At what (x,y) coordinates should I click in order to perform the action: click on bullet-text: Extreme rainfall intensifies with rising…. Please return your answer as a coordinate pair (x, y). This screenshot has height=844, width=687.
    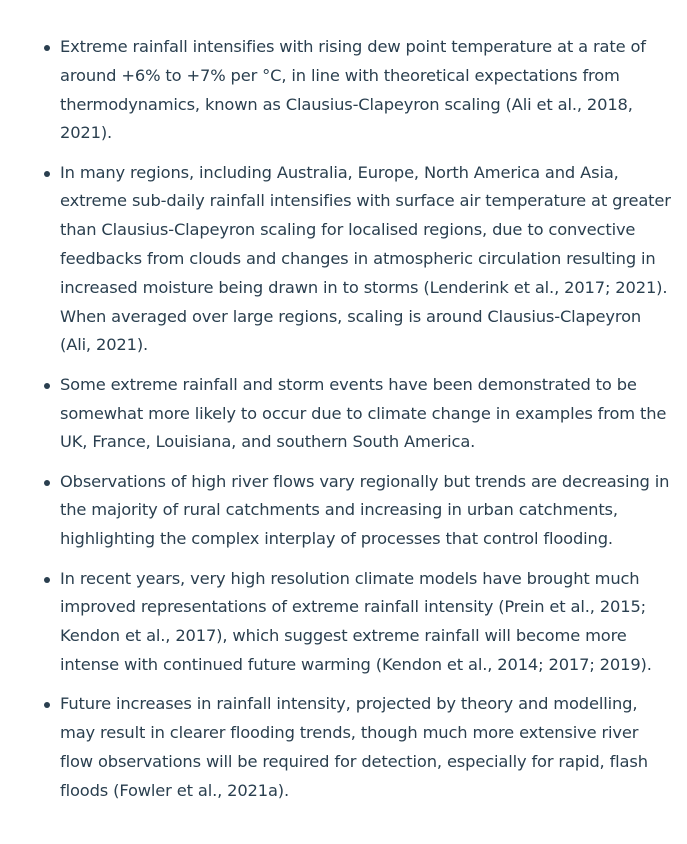
    Looking at the image, I should click on (353, 90).